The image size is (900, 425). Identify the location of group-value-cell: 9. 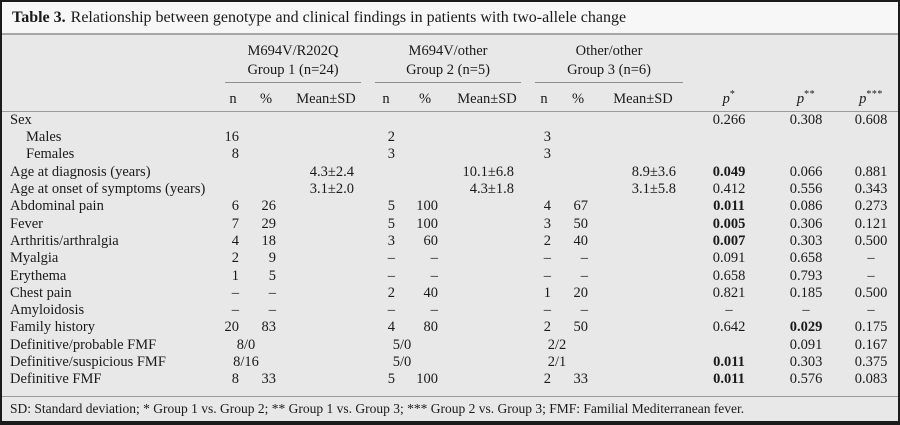
(272, 258).